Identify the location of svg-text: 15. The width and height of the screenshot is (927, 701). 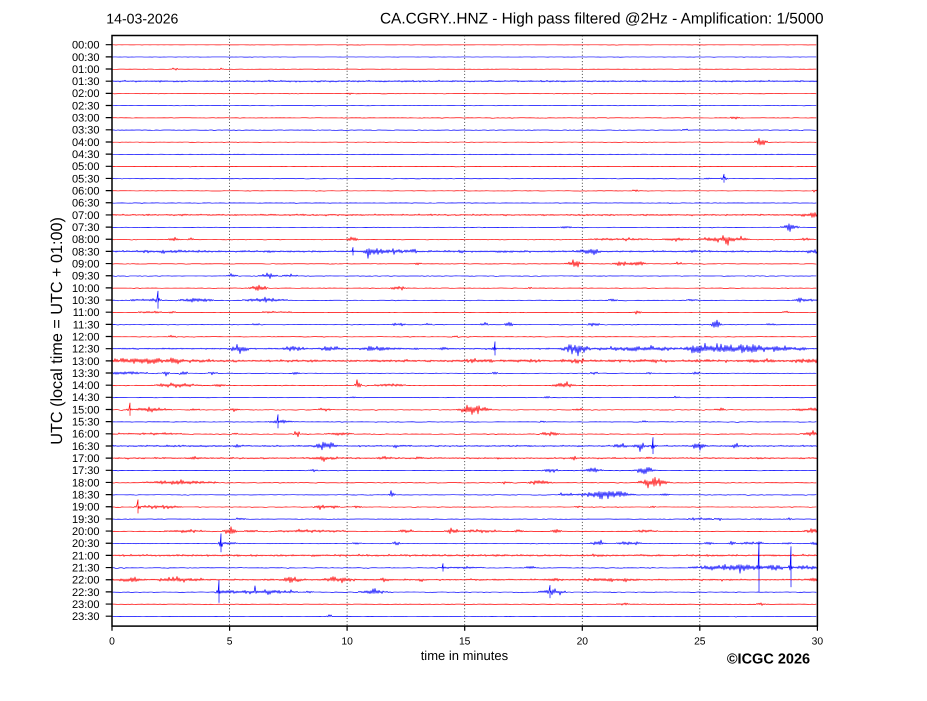
(465, 642).